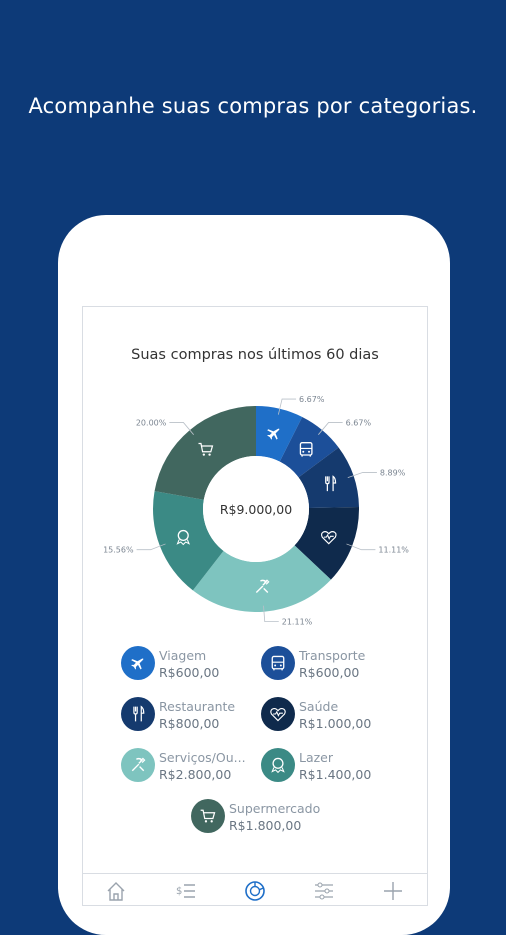  Describe the element at coordinates (393, 472) in the screenshot. I see `percent-label: 8.89%` at that location.